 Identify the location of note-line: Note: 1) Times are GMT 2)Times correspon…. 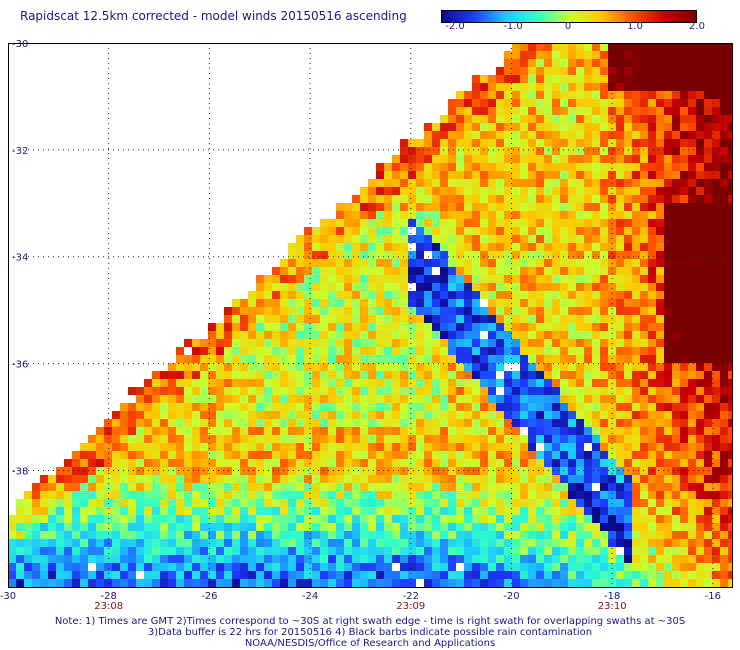
(370, 621).